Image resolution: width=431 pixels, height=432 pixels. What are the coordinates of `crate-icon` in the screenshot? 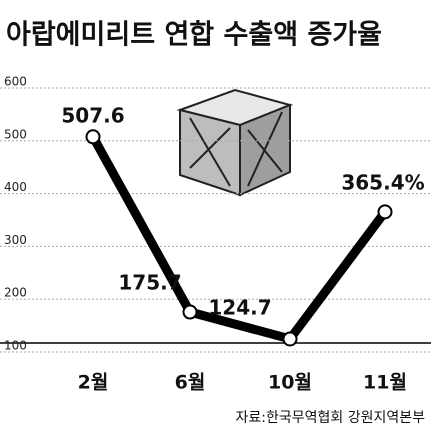 It's located at (235, 142).